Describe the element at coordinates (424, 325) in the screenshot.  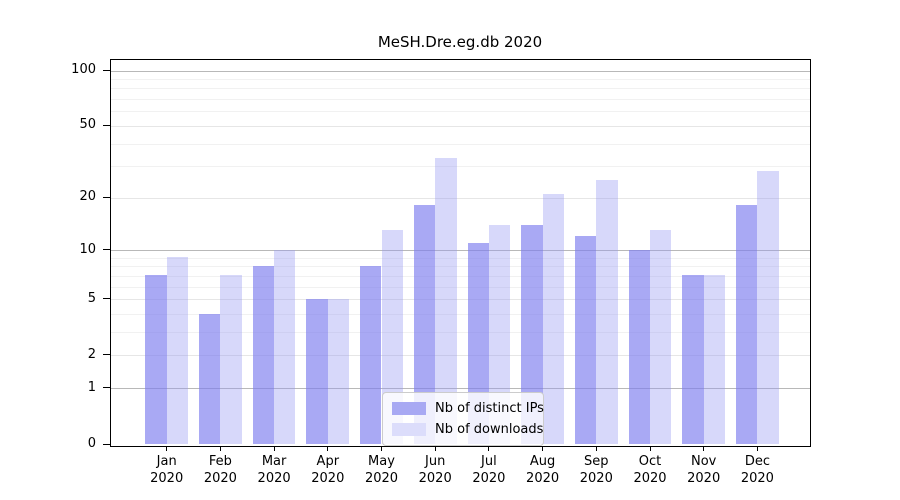
I see `bar-distinct-ips-jun` at that location.